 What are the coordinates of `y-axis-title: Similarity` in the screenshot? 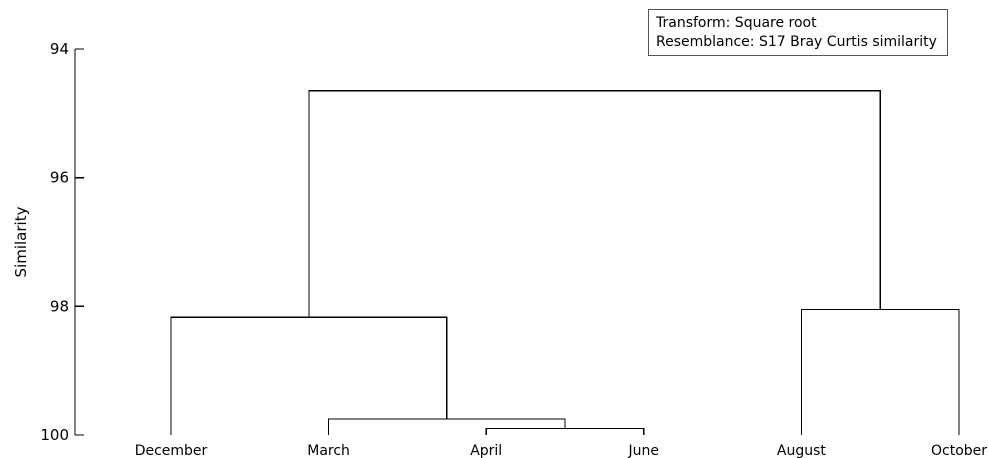 It's located at (21, 241).